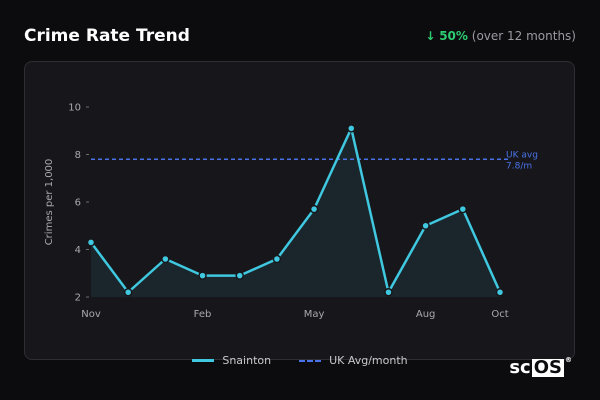 The image size is (600, 400). I want to click on logo-text: sc, so click(520, 367).